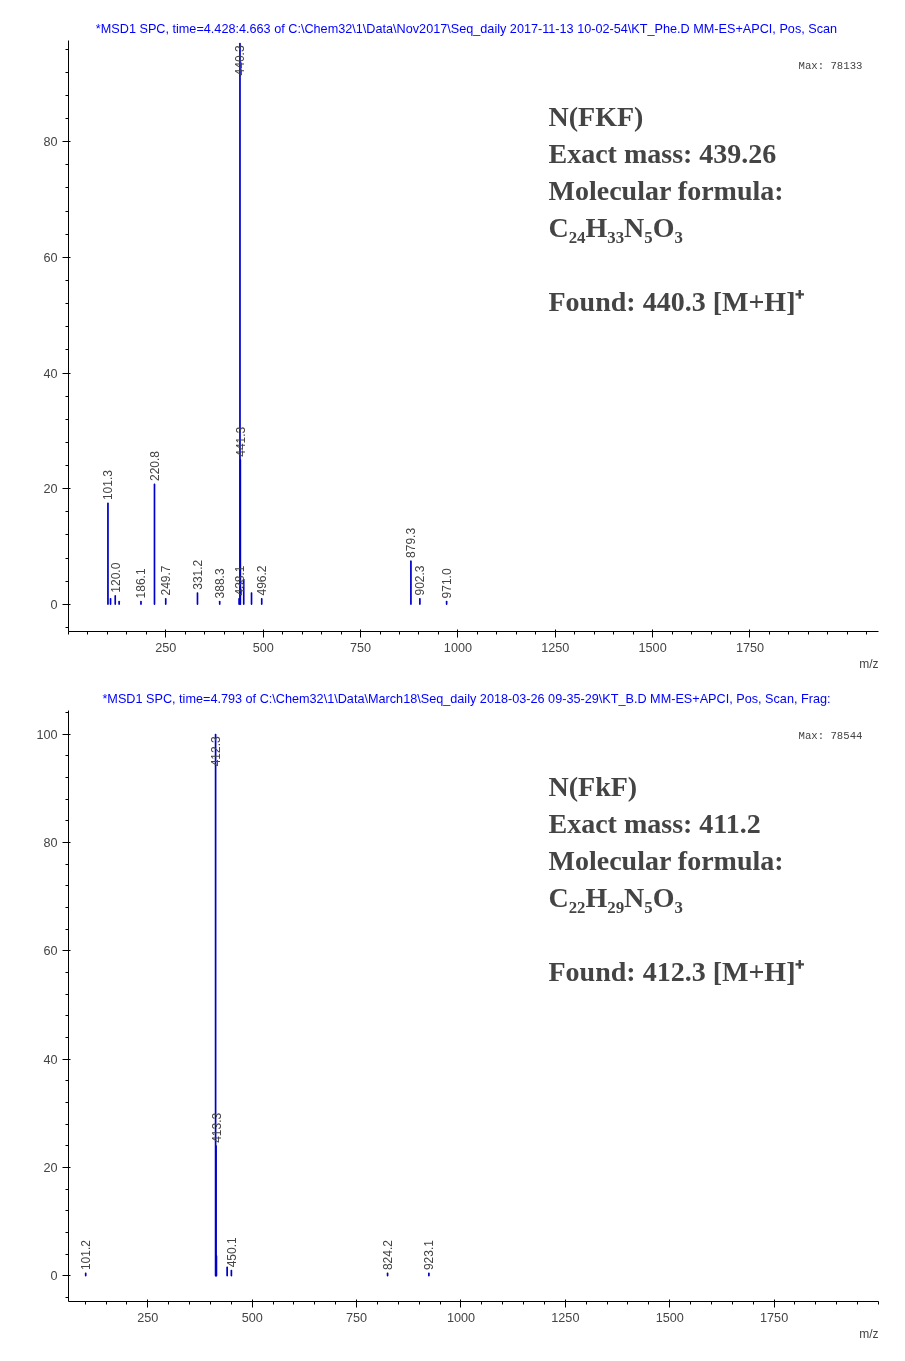  What do you see at coordinates (596, 116) in the screenshot?
I see `annotation: N(FKF)` at bounding box center [596, 116].